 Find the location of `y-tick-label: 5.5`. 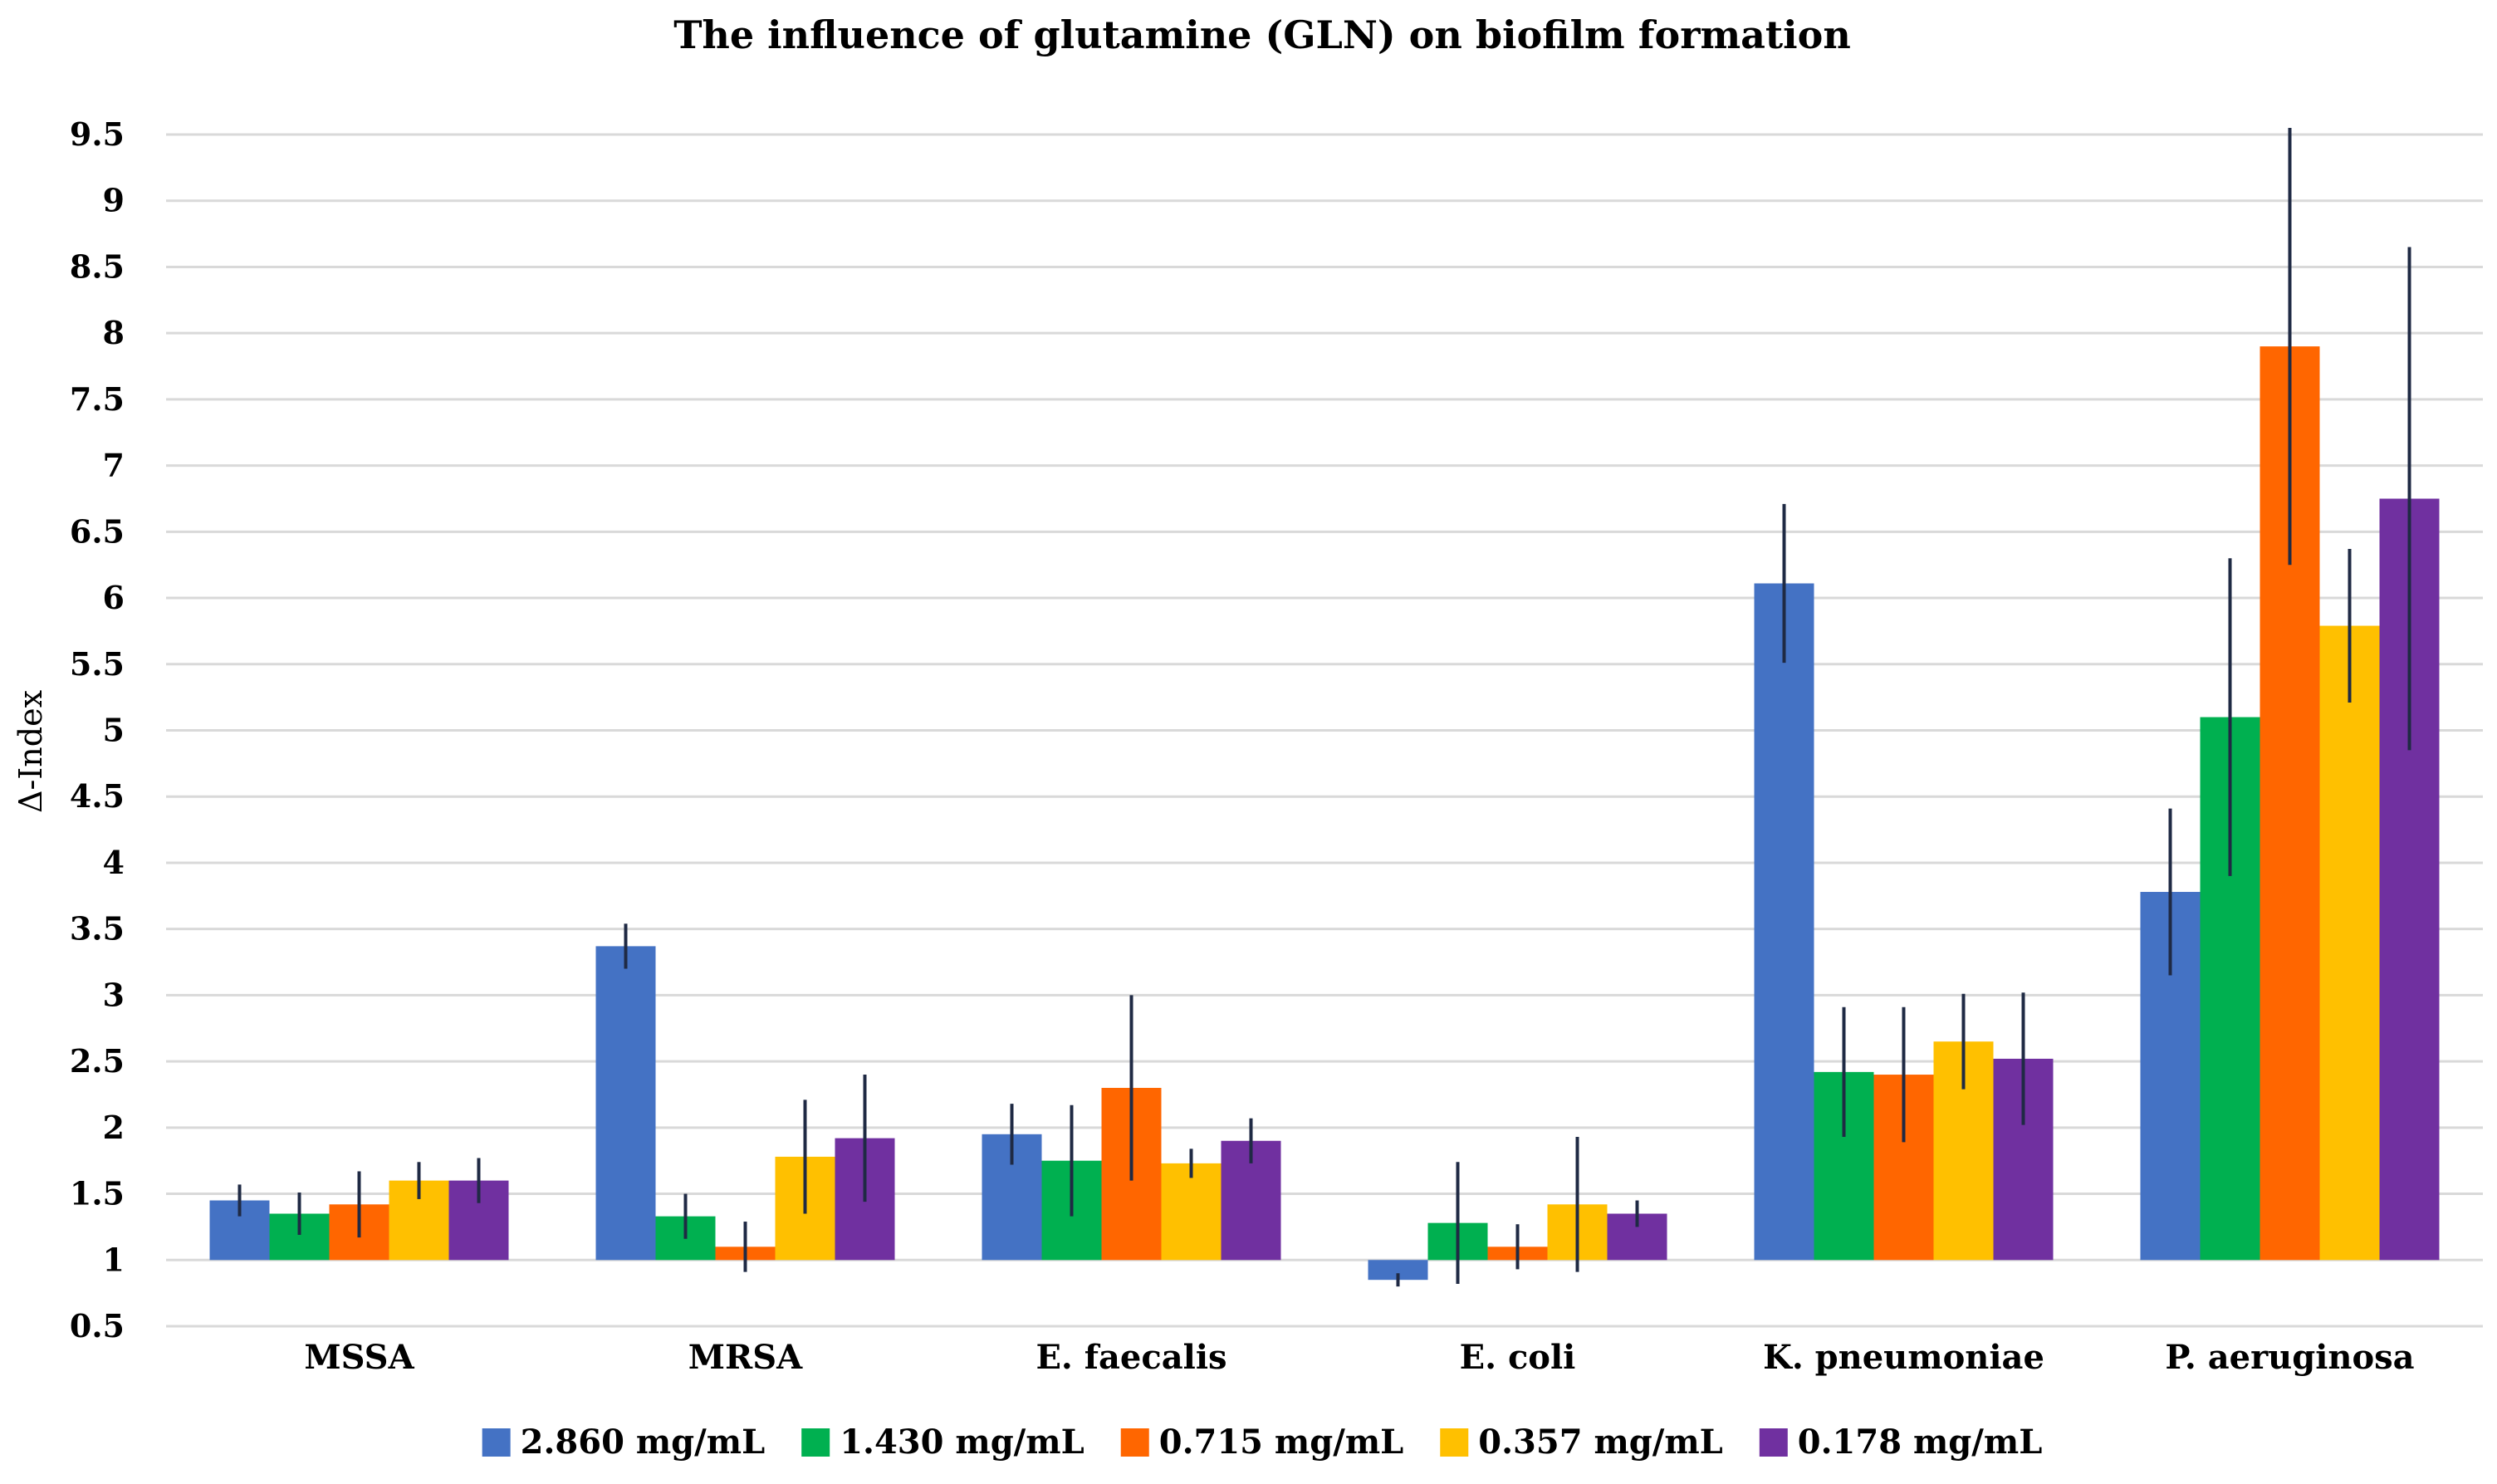

y-tick-label: 5.5 is located at coordinates (97, 664).